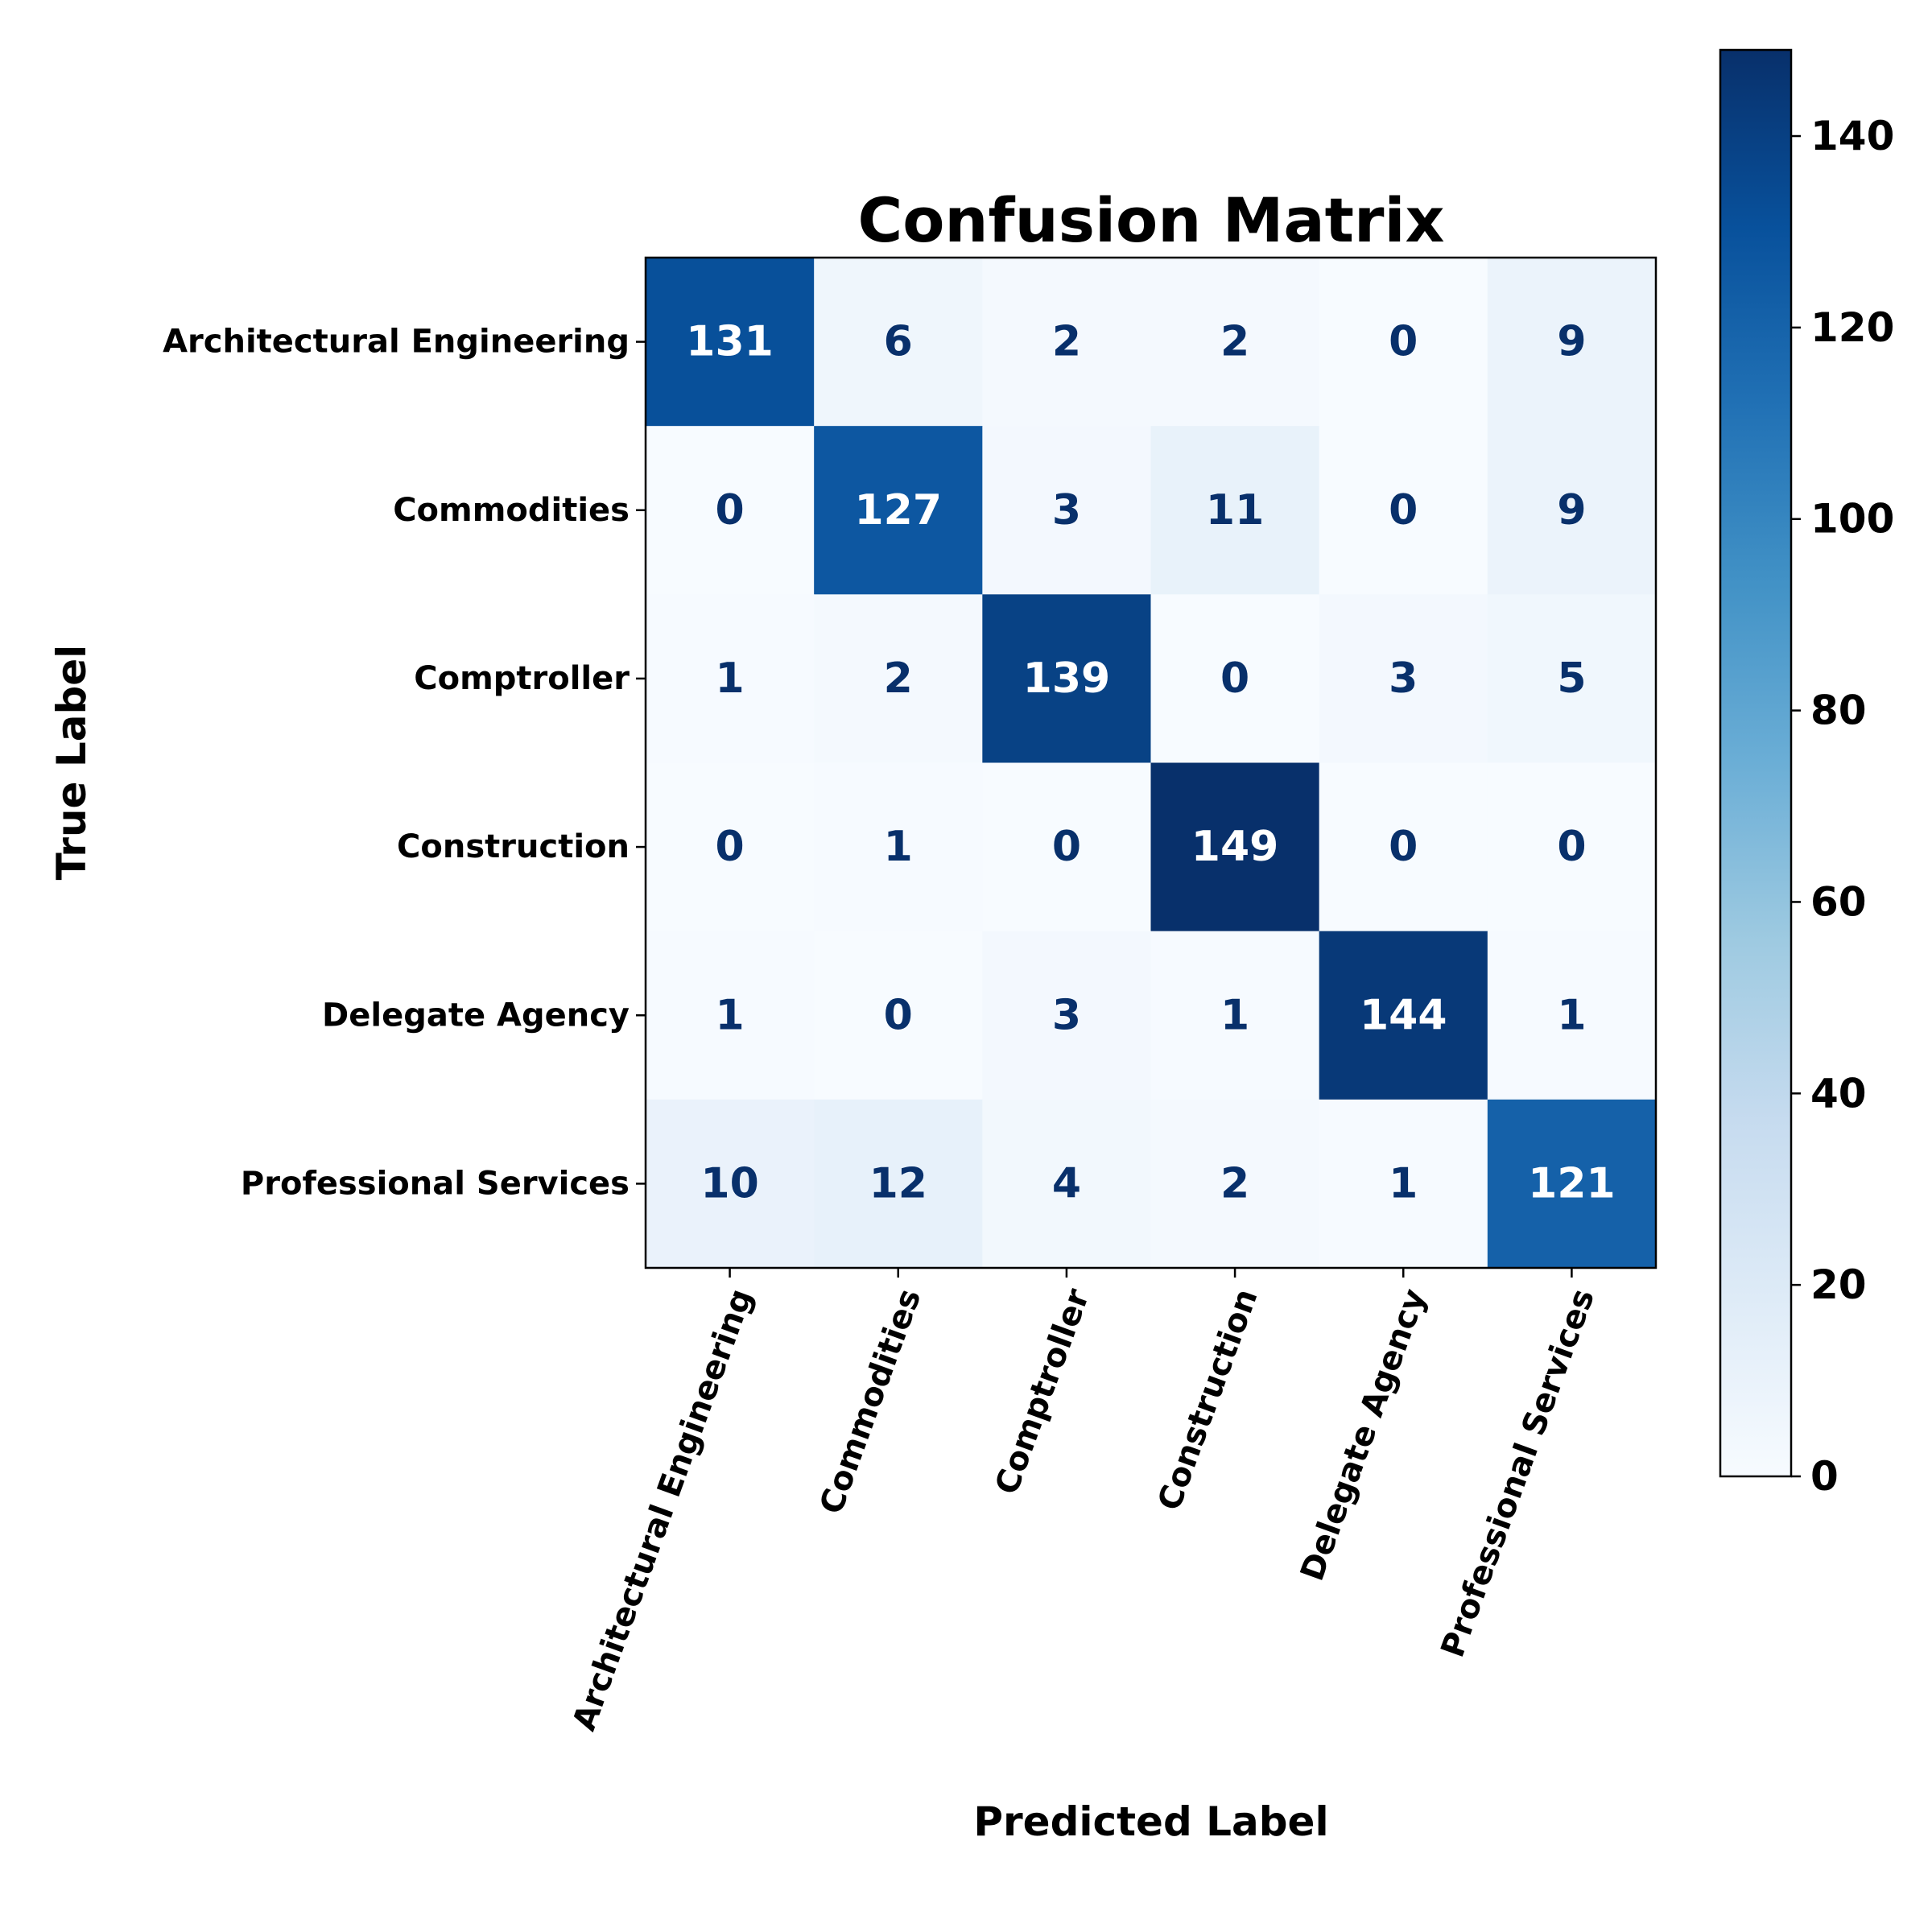  I want to click on cell-value-label: 139, so click(1067, 678).